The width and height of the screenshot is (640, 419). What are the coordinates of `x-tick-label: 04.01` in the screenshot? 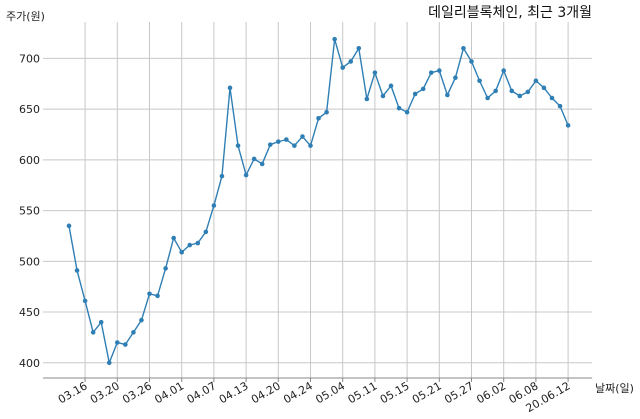 It's located at (169, 392).